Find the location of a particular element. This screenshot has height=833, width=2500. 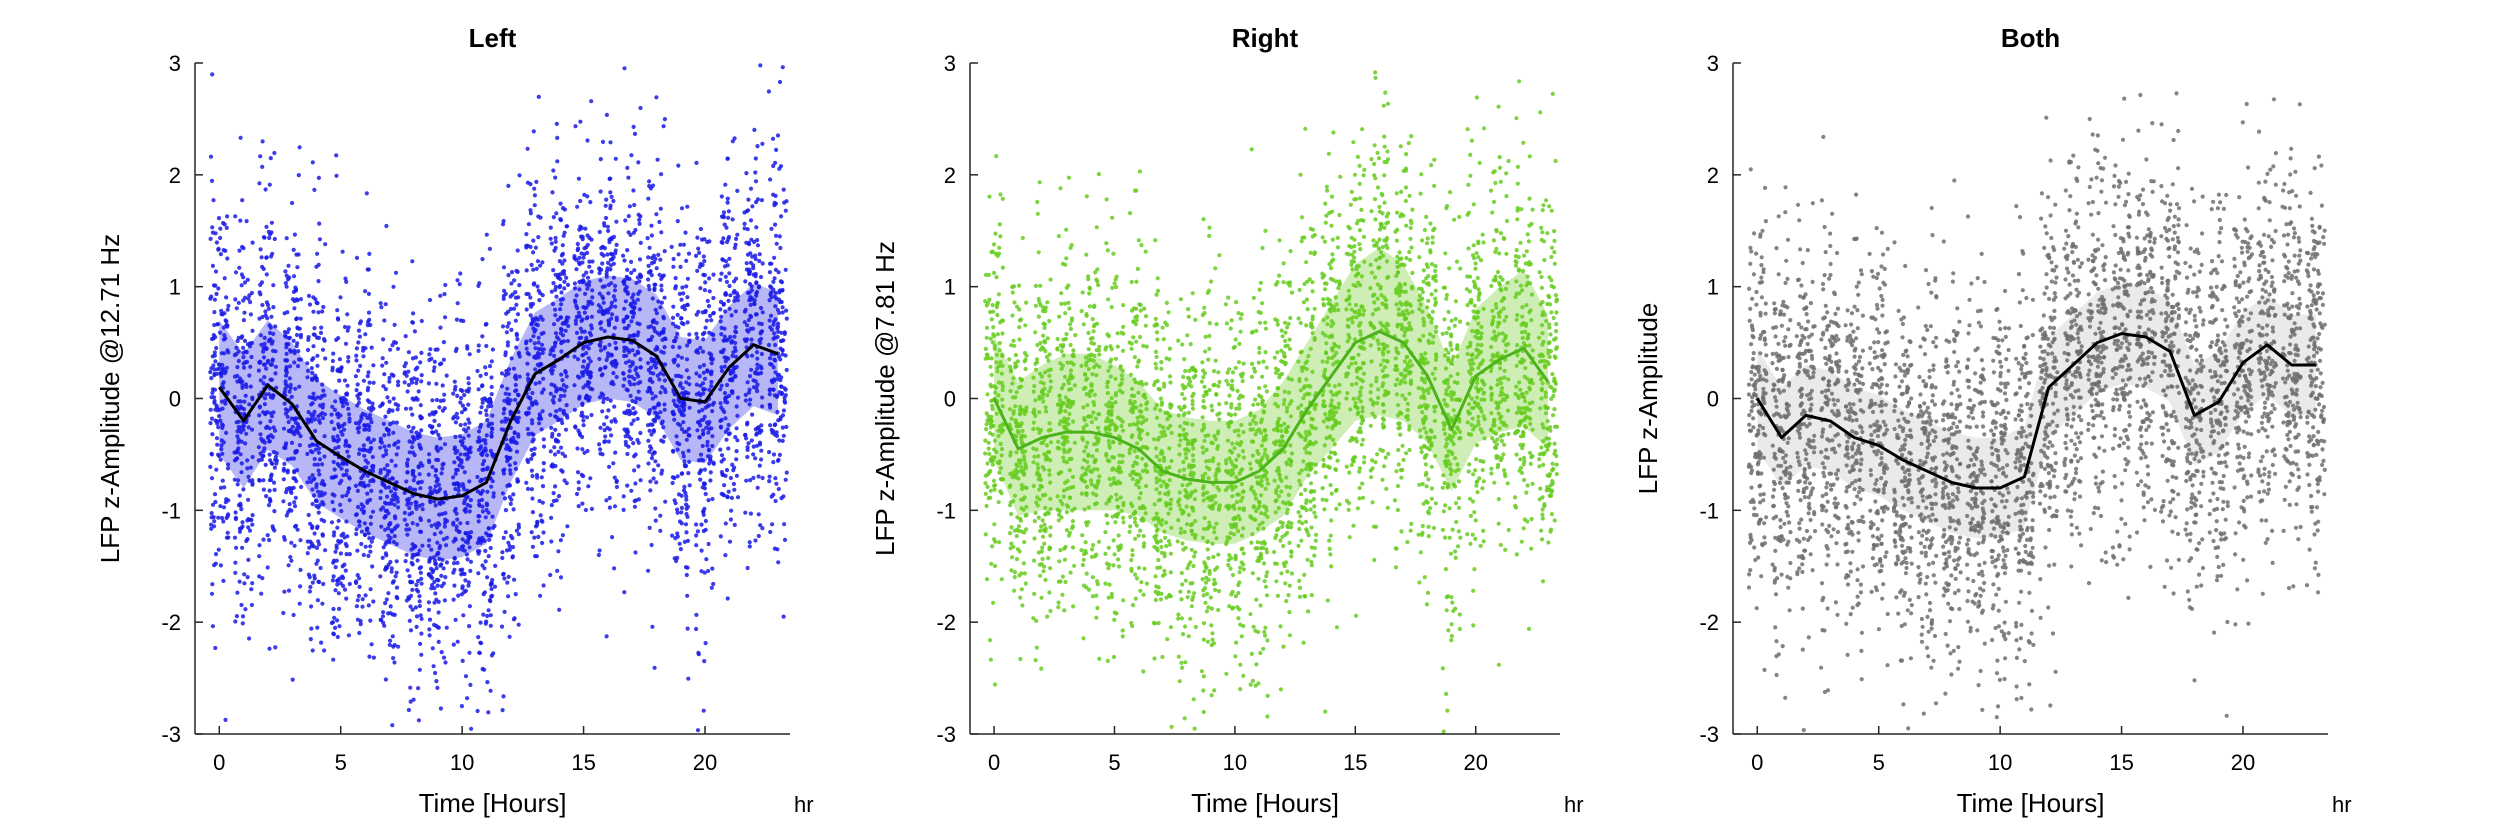

y-tick-label: -3 is located at coordinates (171, 734).